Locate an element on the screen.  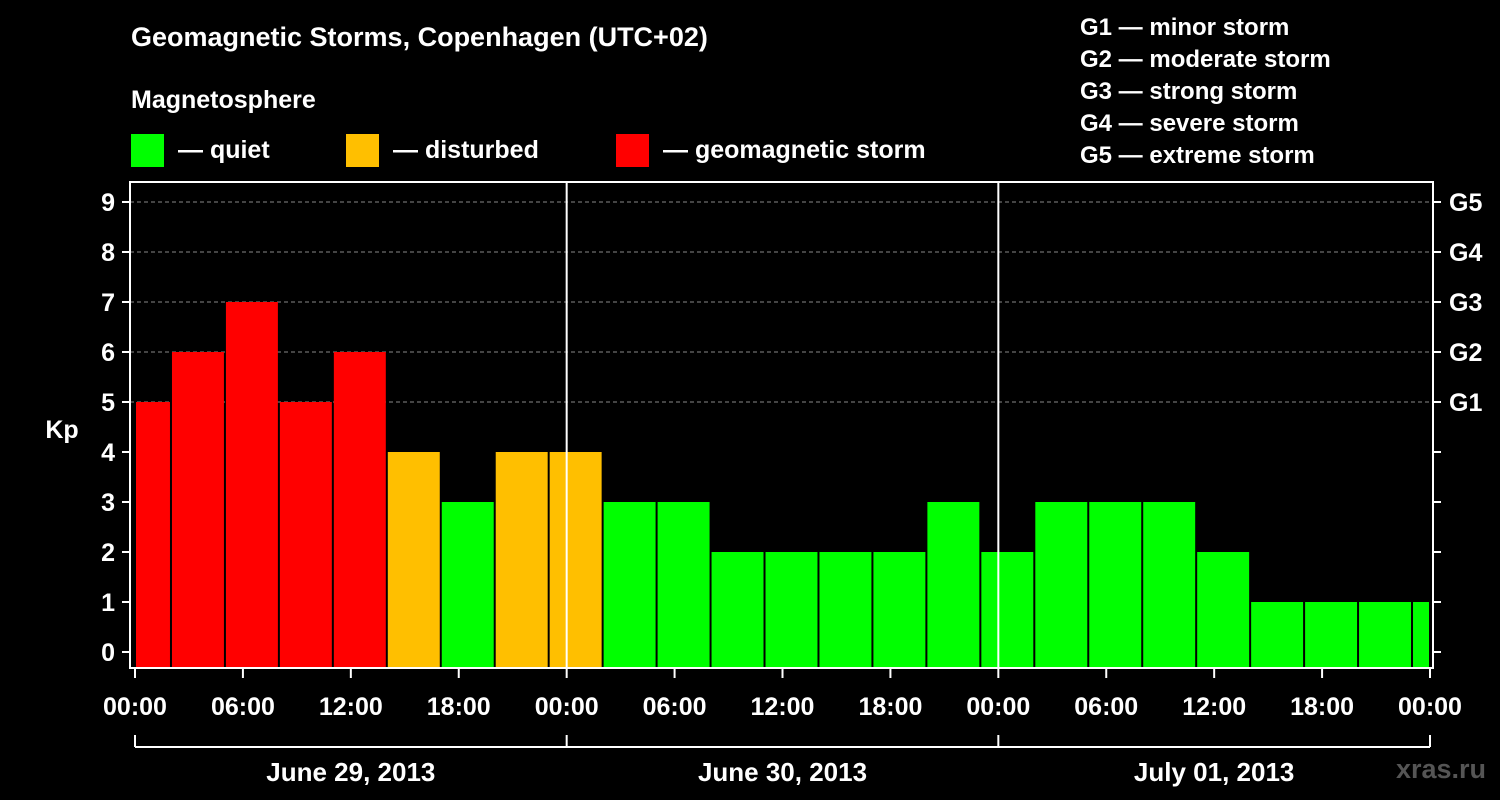
x-tick-label-8: 00:00 is located at coordinates (998, 707).